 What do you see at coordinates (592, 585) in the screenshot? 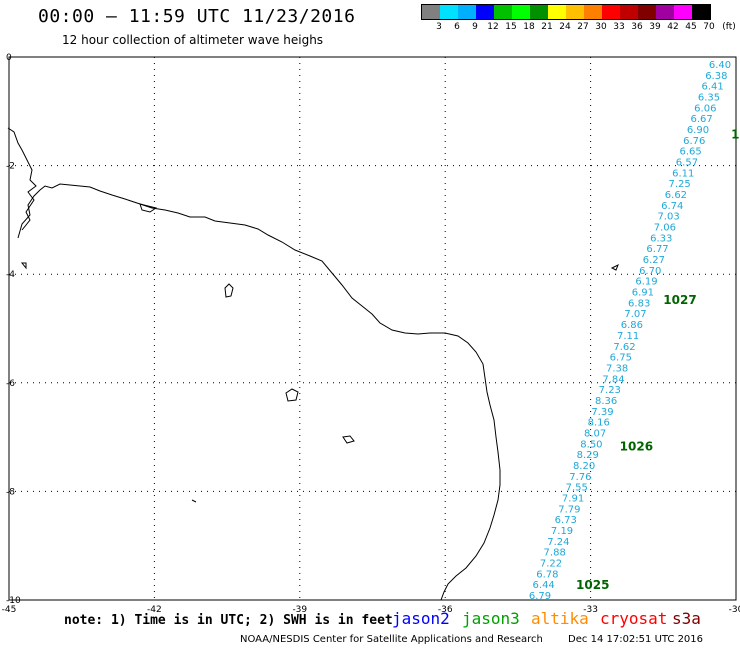
I see `pressure-label: 1025` at bounding box center [592, 585].